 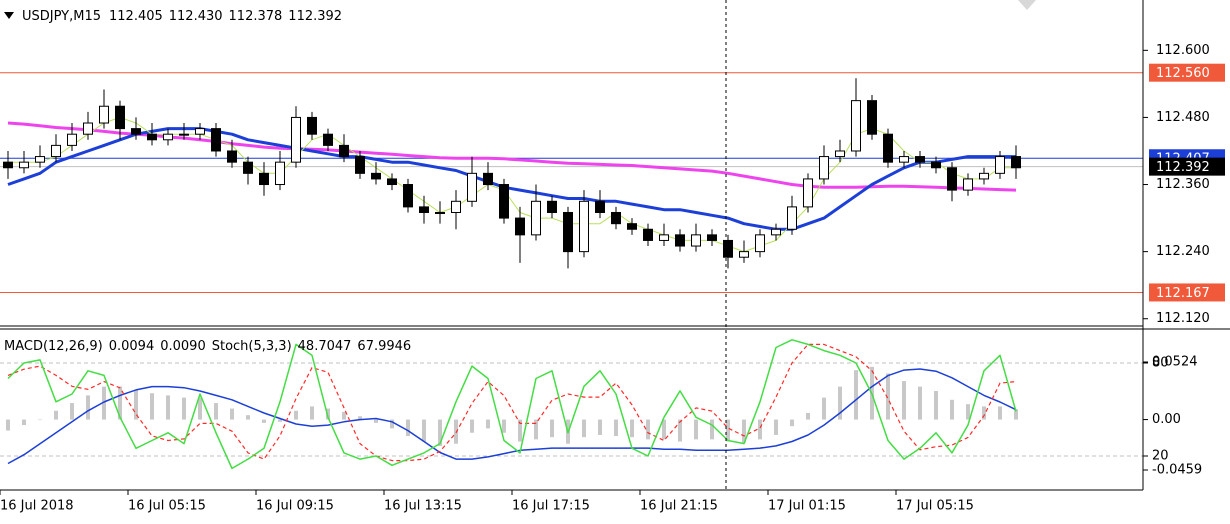 What do you see at coordinates (423, 506) in the screenshot?
I see `x-tick-label: 16 Jul 13:15` at bounding box center [423, 506].